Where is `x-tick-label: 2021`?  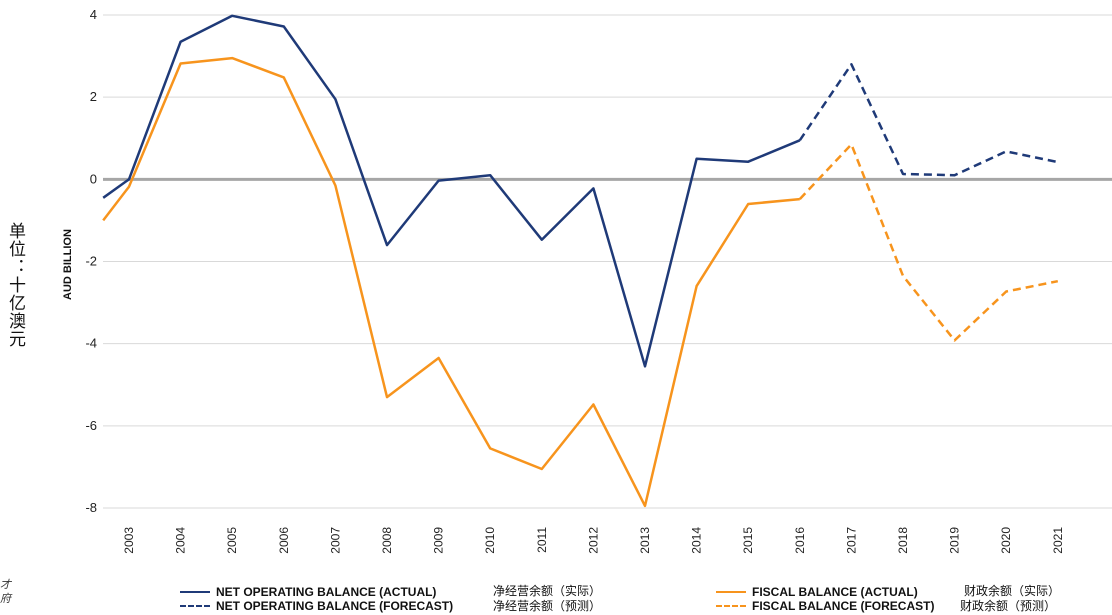
x-tick-label: 2021 is located at coordinates (1058, 540).